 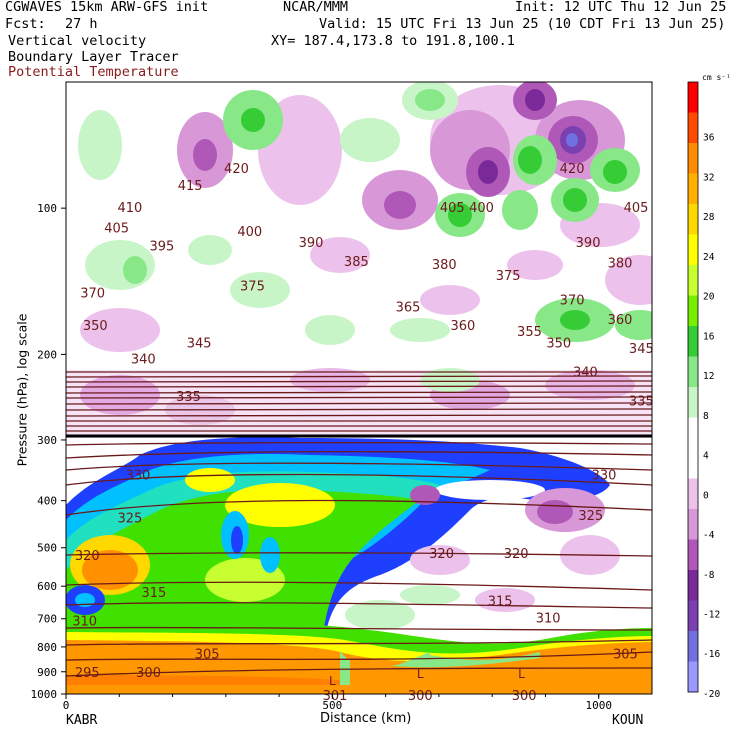 I want to click on x-tick-label: 0, so click(x=66, y=705).